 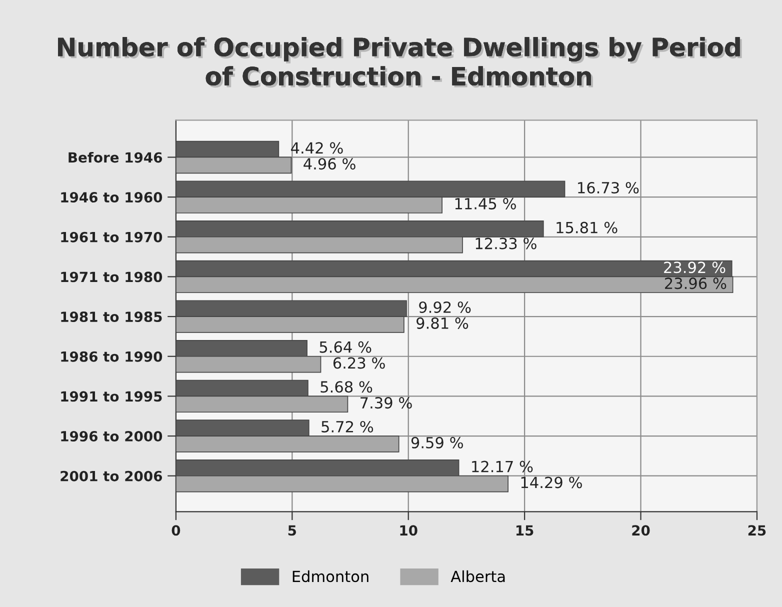 I want to click on data-label: 11.45 %, so click(x=485, y=204).